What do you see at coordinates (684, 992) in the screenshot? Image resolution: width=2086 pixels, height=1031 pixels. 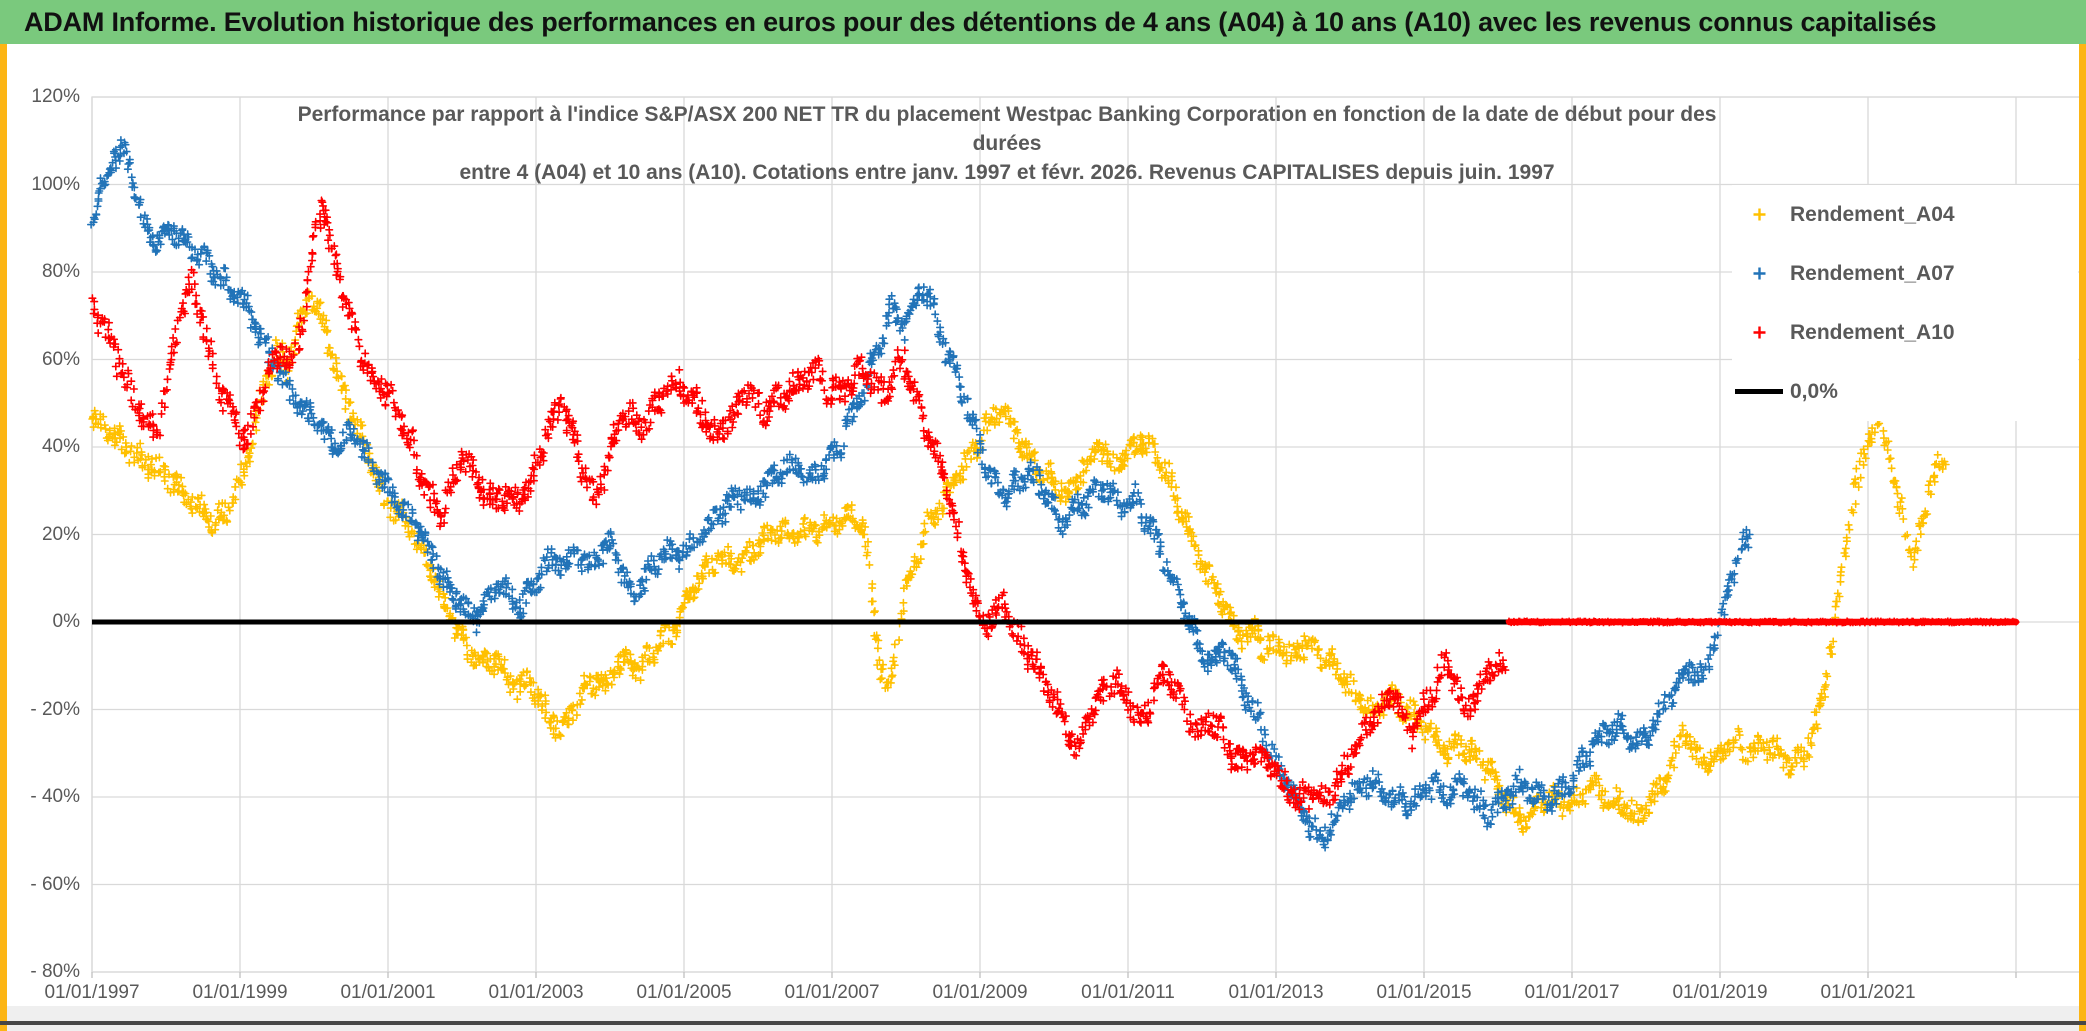 I see `x-tick-label: 01/01/2005` at bounding box center [684, 992].